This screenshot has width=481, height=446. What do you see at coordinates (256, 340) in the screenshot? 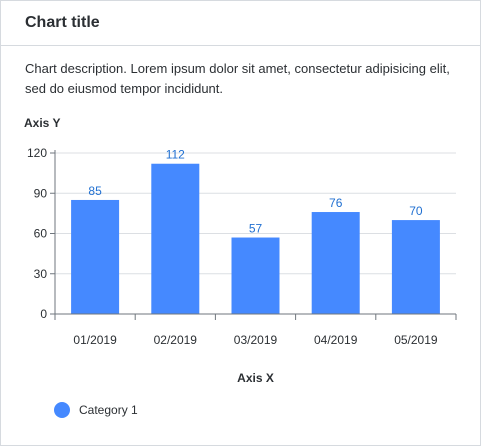
I see `x-tick-label: 03/2019` at bounding box center [256, 340].